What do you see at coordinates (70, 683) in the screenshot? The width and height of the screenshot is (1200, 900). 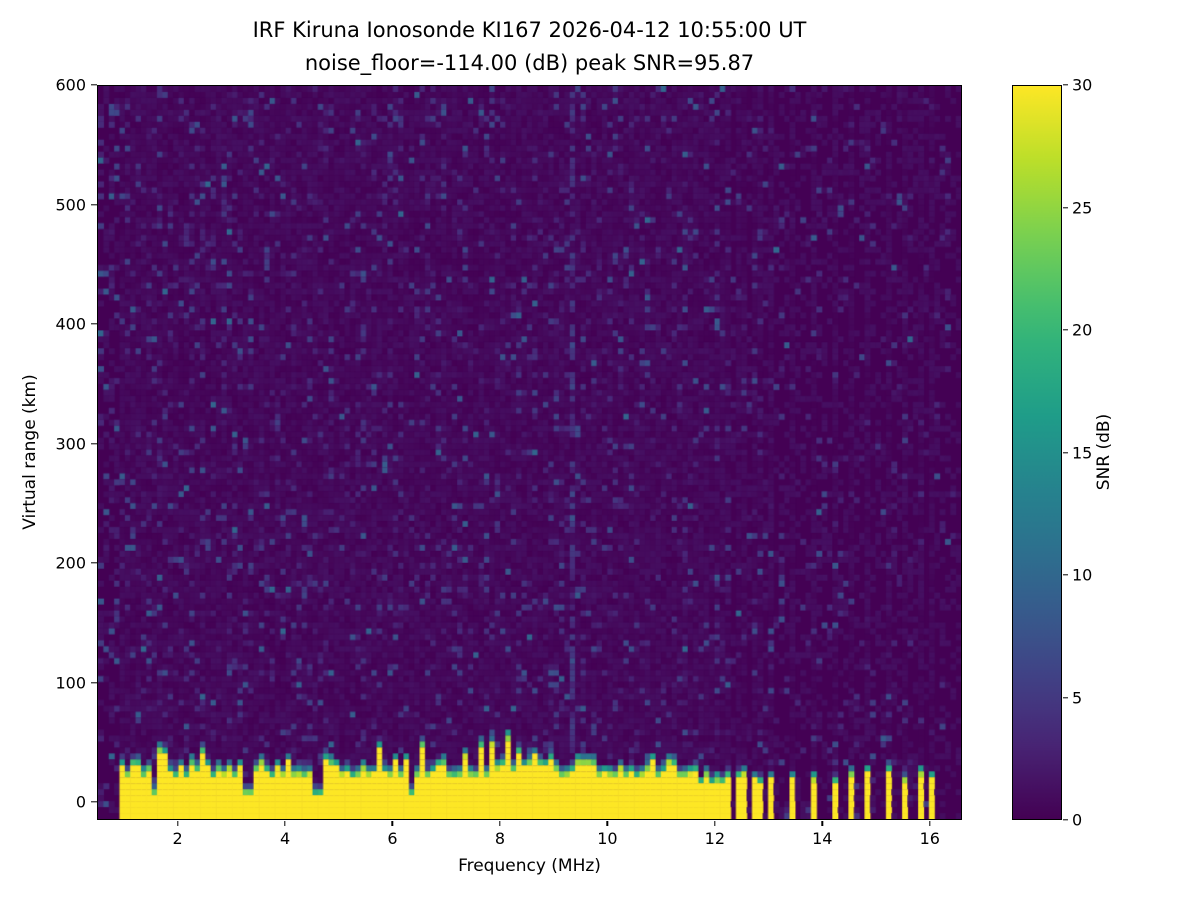 I see `y-tick-label: 100` at bounding box center [70, 683].